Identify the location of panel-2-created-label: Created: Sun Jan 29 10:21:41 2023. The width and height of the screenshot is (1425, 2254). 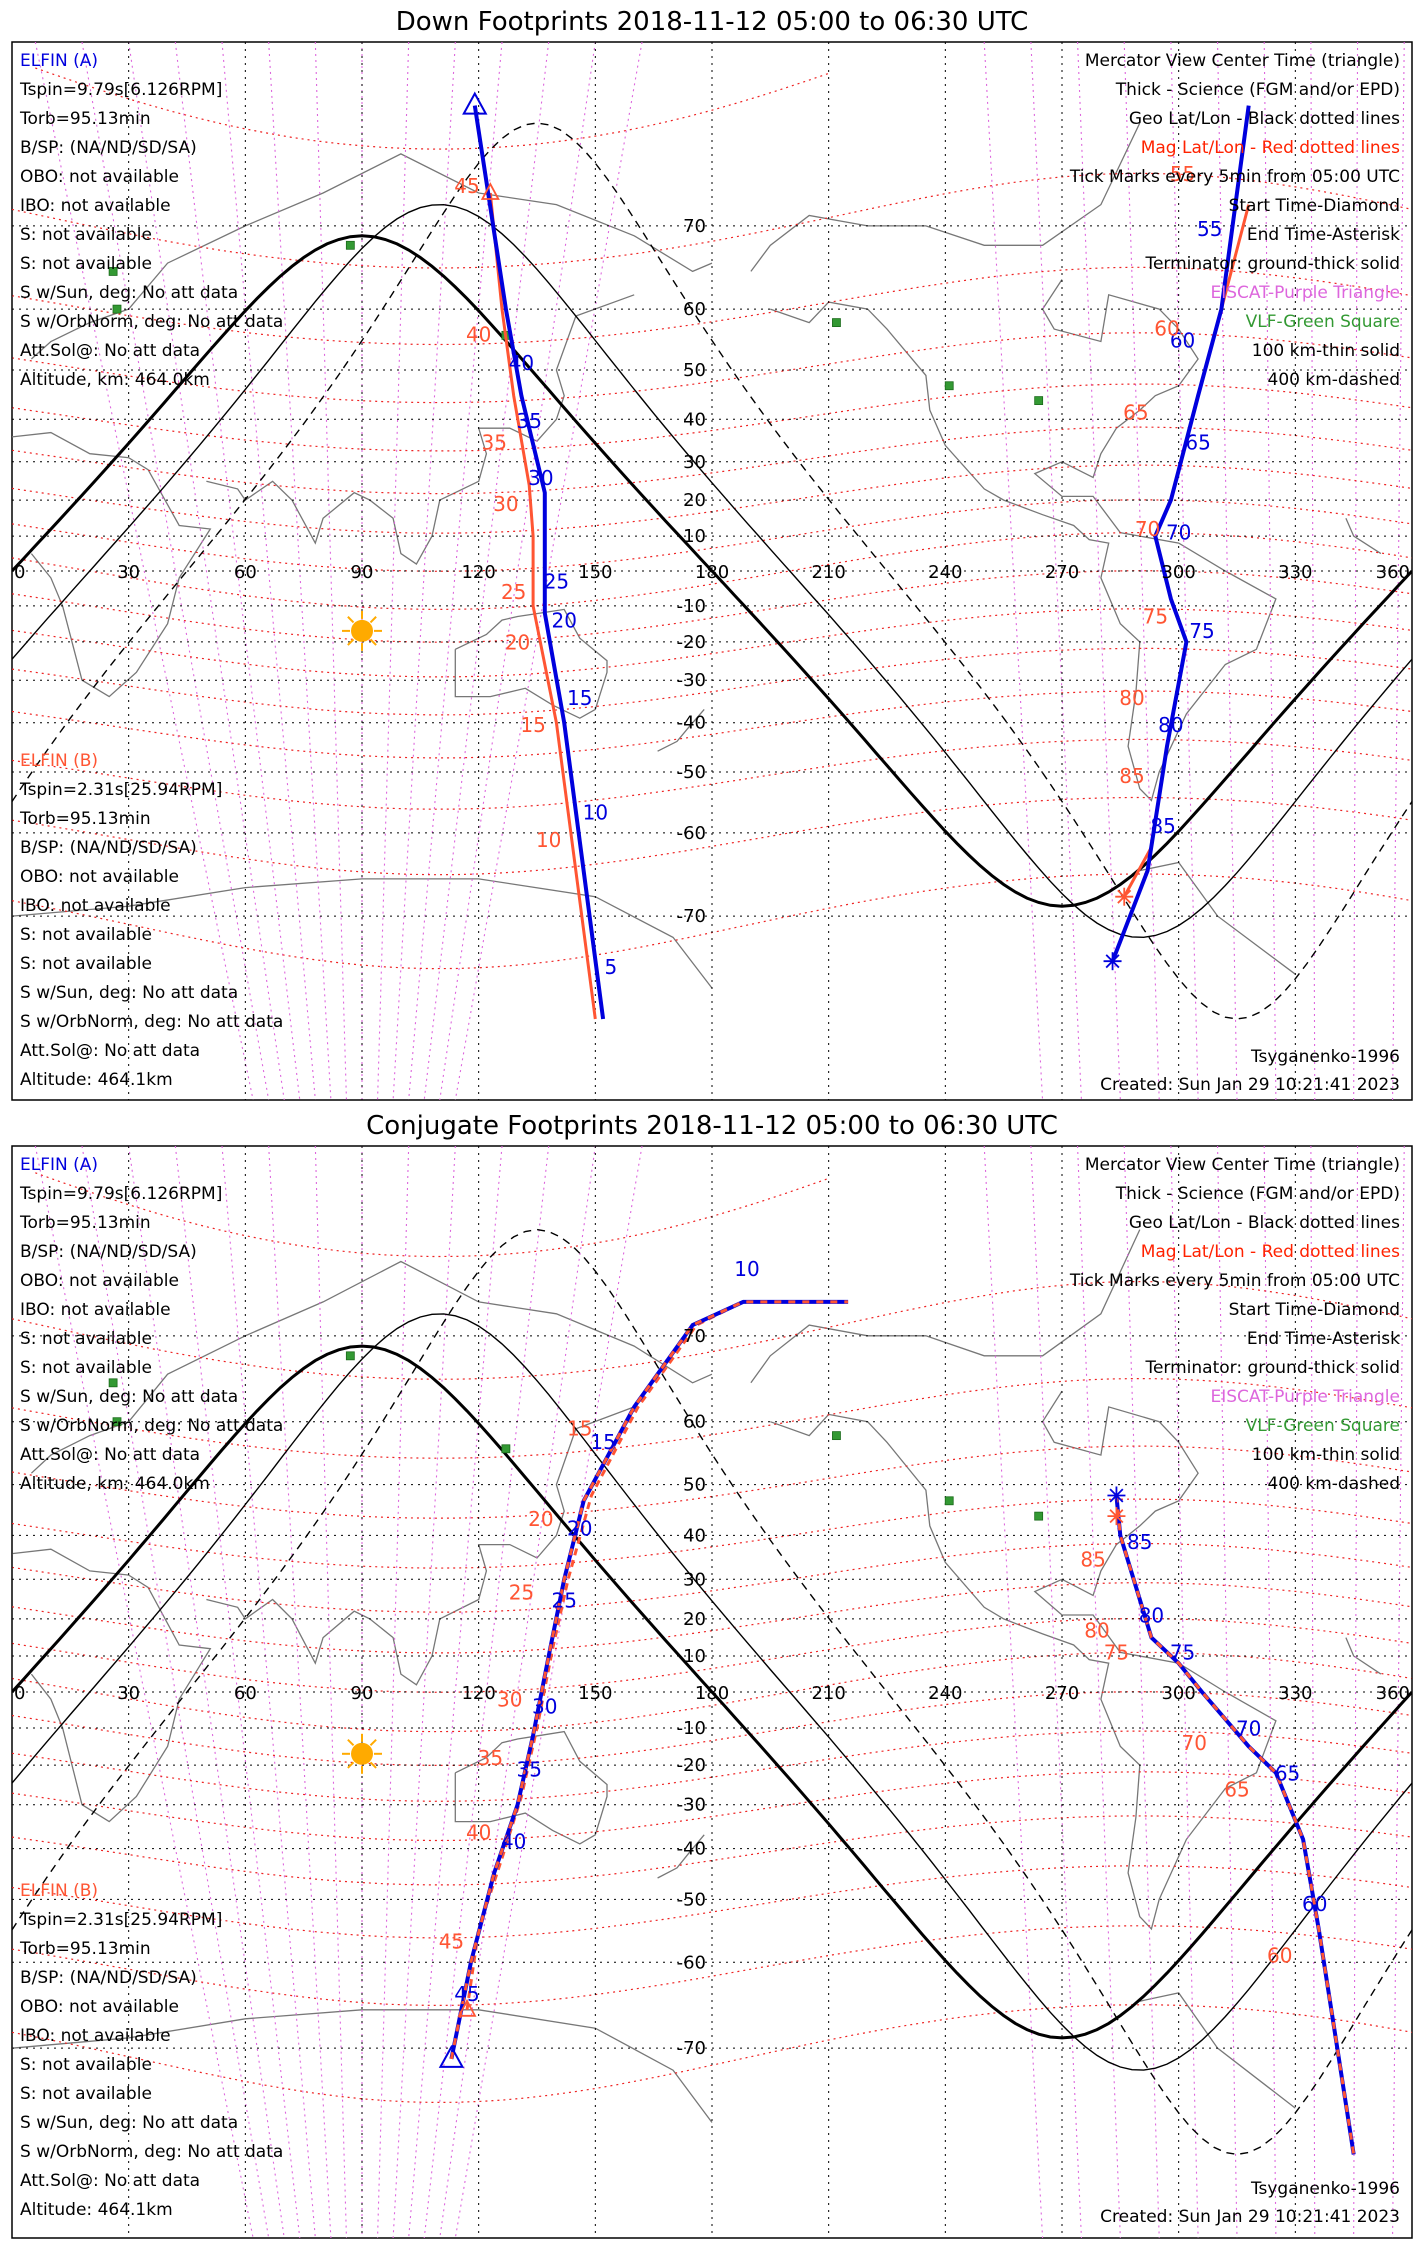
(1250, 2217).